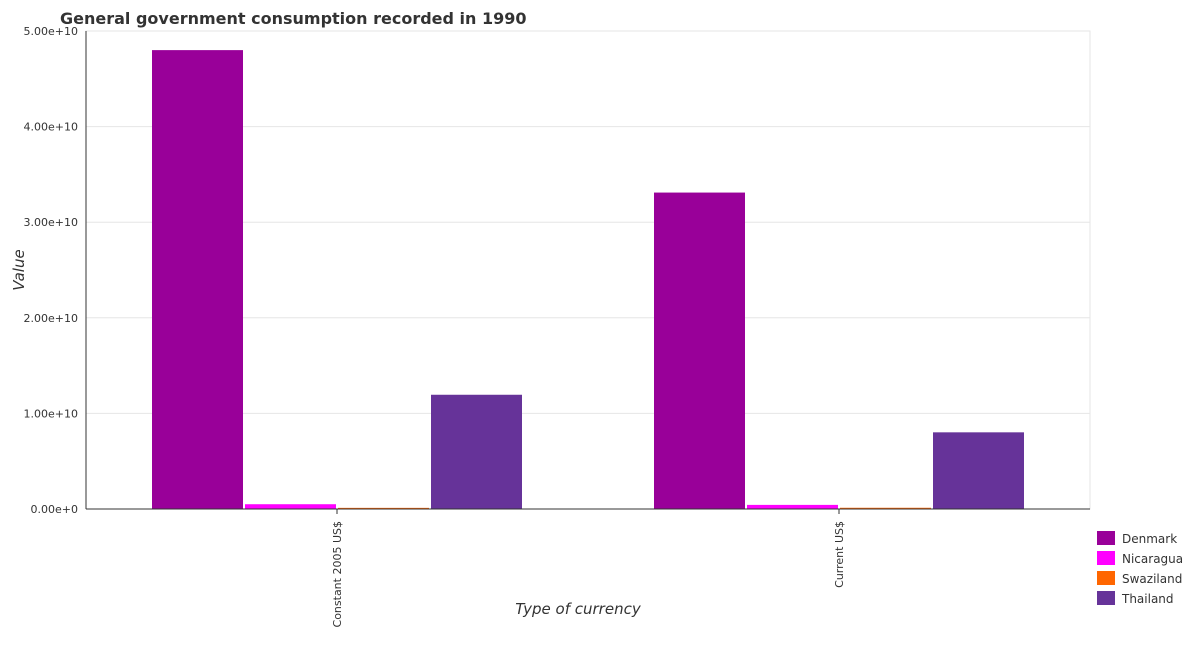 Image resolution: width=1189 pixels, height=650 pixels. What do you see at coordinates (51, 413) in the screenshot?
I see `y-tick-label: 1.00e+10` at bounding box center [51, 413].